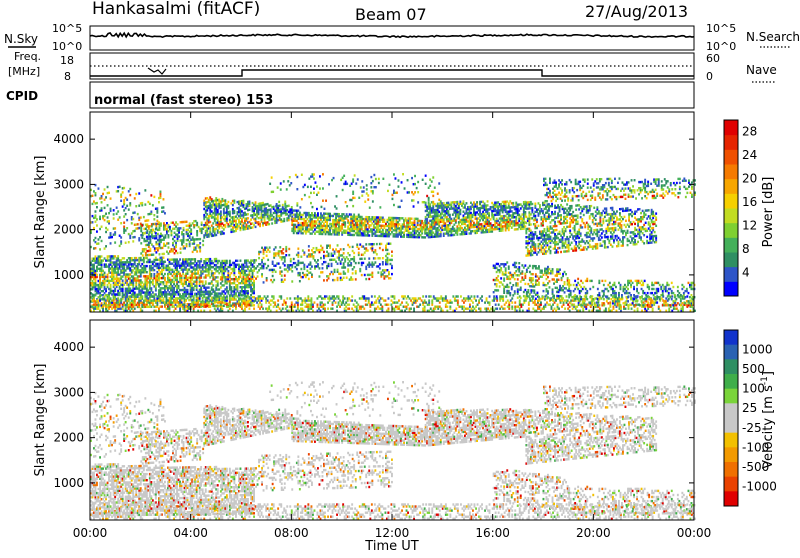 The width and height of the screenshot is (800, 558). I want to click on nave-trace, so click(392, 73).